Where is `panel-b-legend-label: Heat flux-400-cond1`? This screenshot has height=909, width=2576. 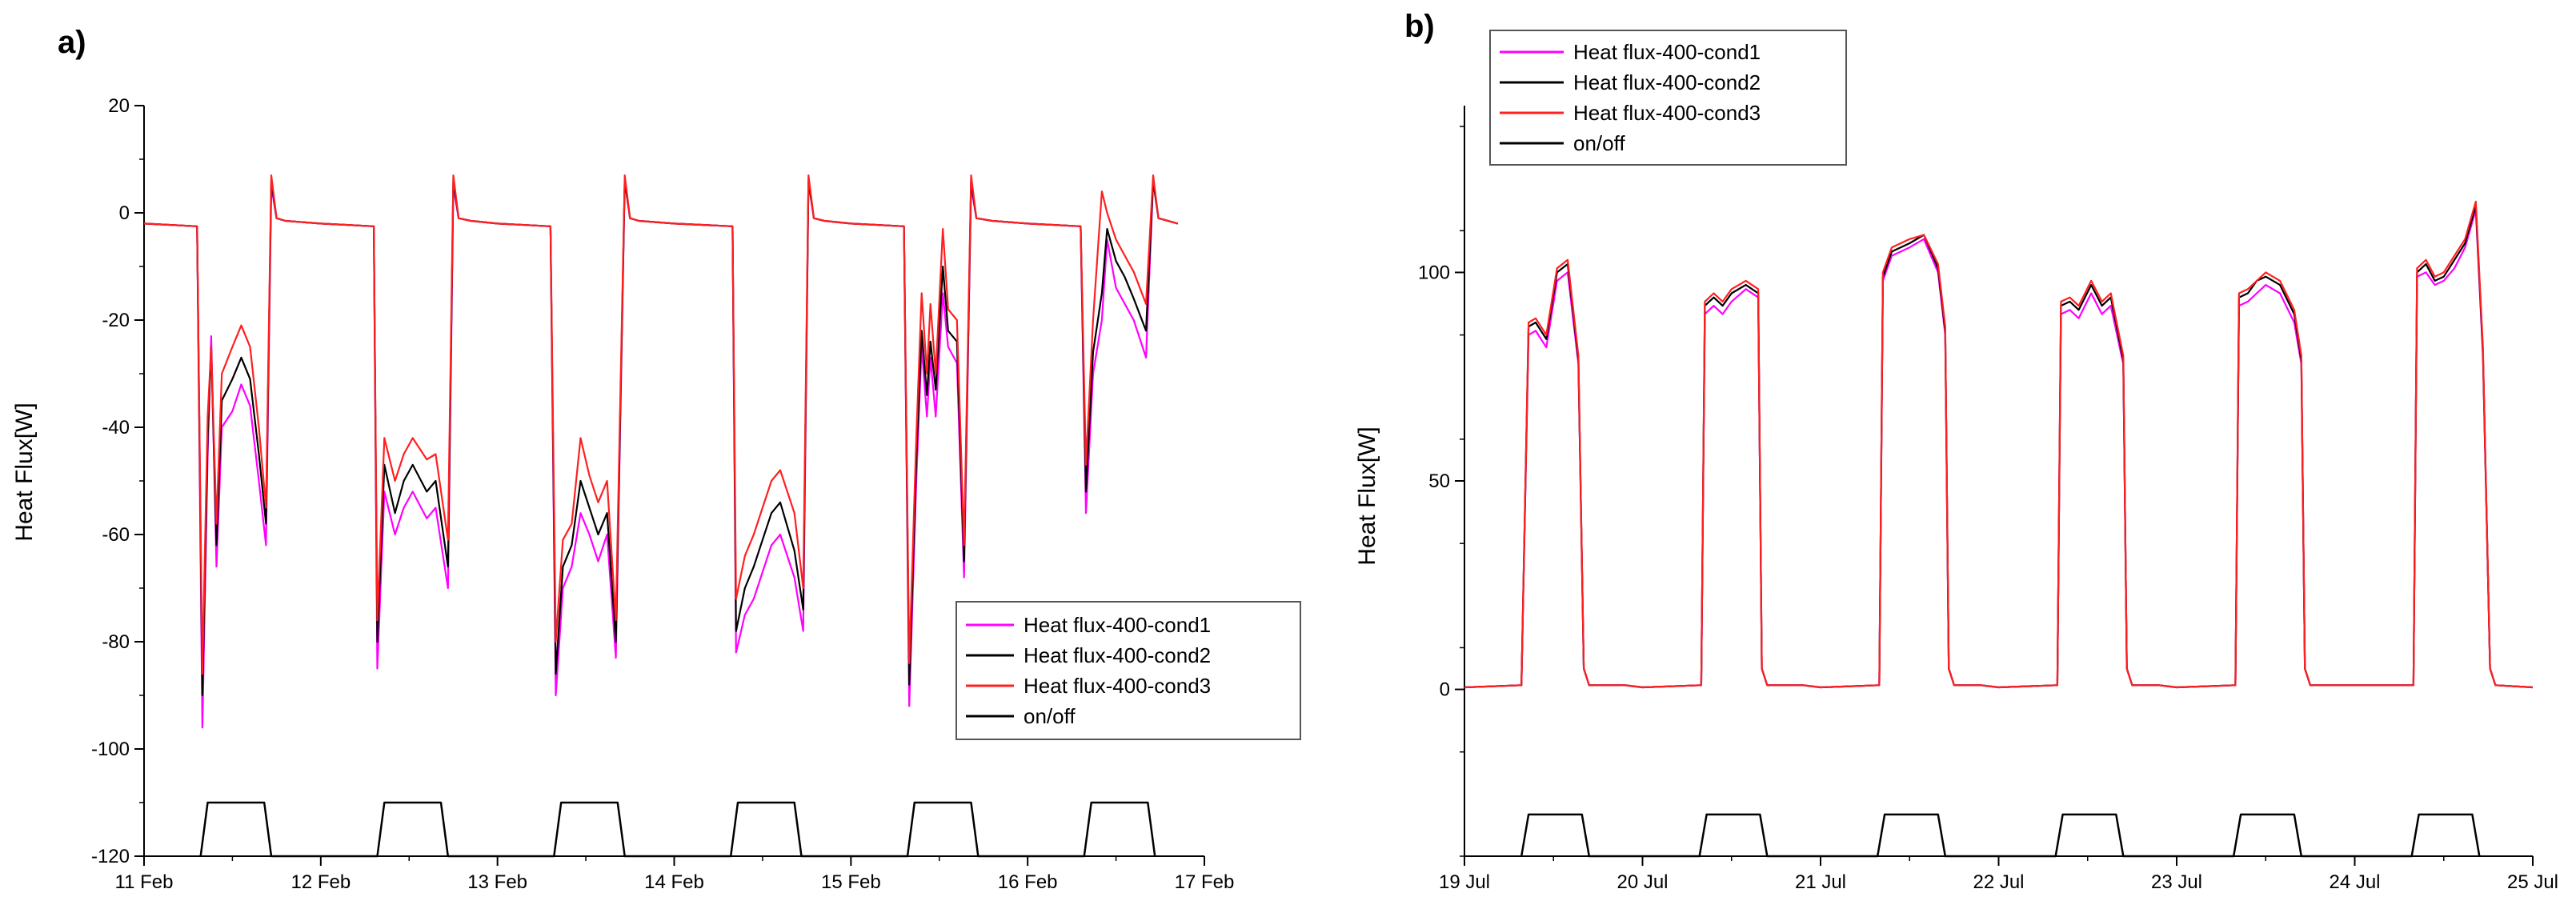 panel-b-legend-label: Heat flux-400-cond1 is located at coordinates (1667, 52).